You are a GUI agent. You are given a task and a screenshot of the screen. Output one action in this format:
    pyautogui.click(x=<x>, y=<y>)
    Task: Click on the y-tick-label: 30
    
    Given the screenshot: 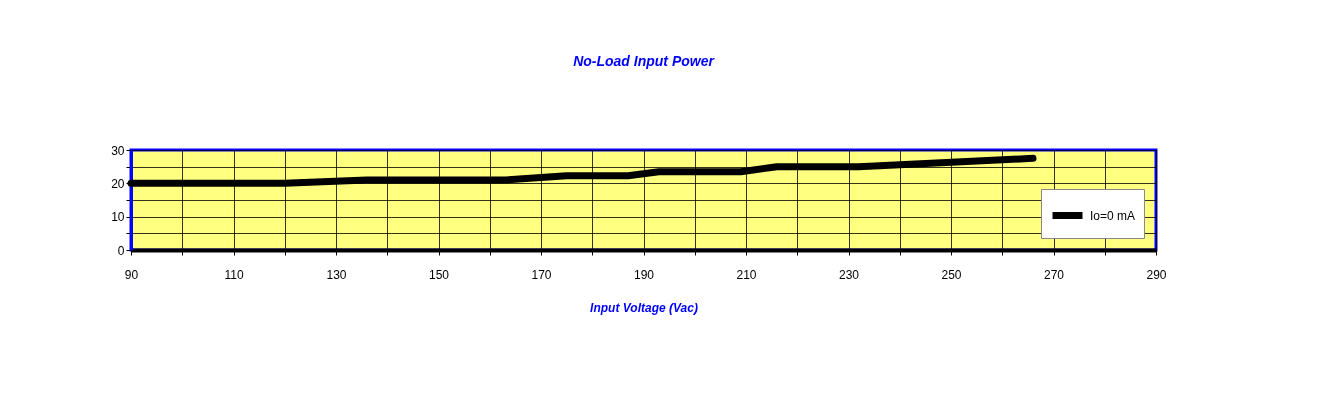 What is the action you would take?
    pyautogui.click(x=118, y=150)
    